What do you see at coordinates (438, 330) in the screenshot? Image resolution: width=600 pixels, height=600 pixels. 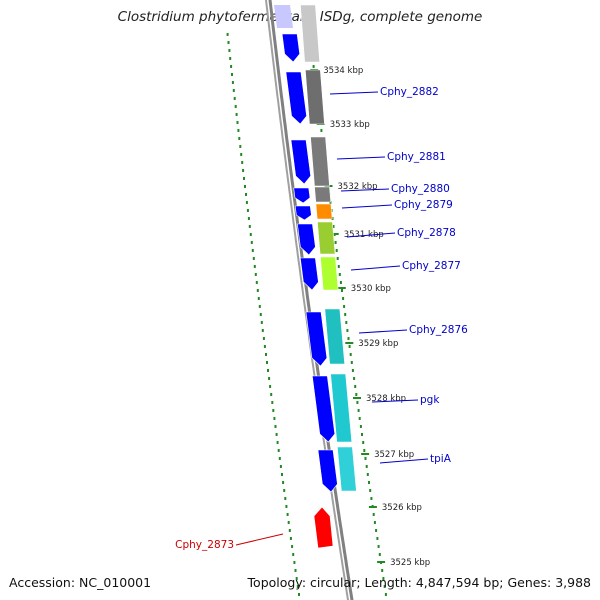 I see `gene-label: Cphy_2876` at bounding box center [438, 330].